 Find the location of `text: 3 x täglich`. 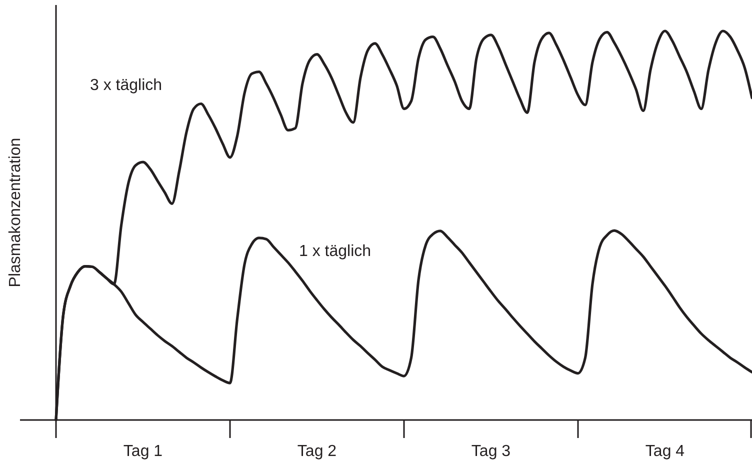

text: 3 x täglich is located at coordinates (126, 85).